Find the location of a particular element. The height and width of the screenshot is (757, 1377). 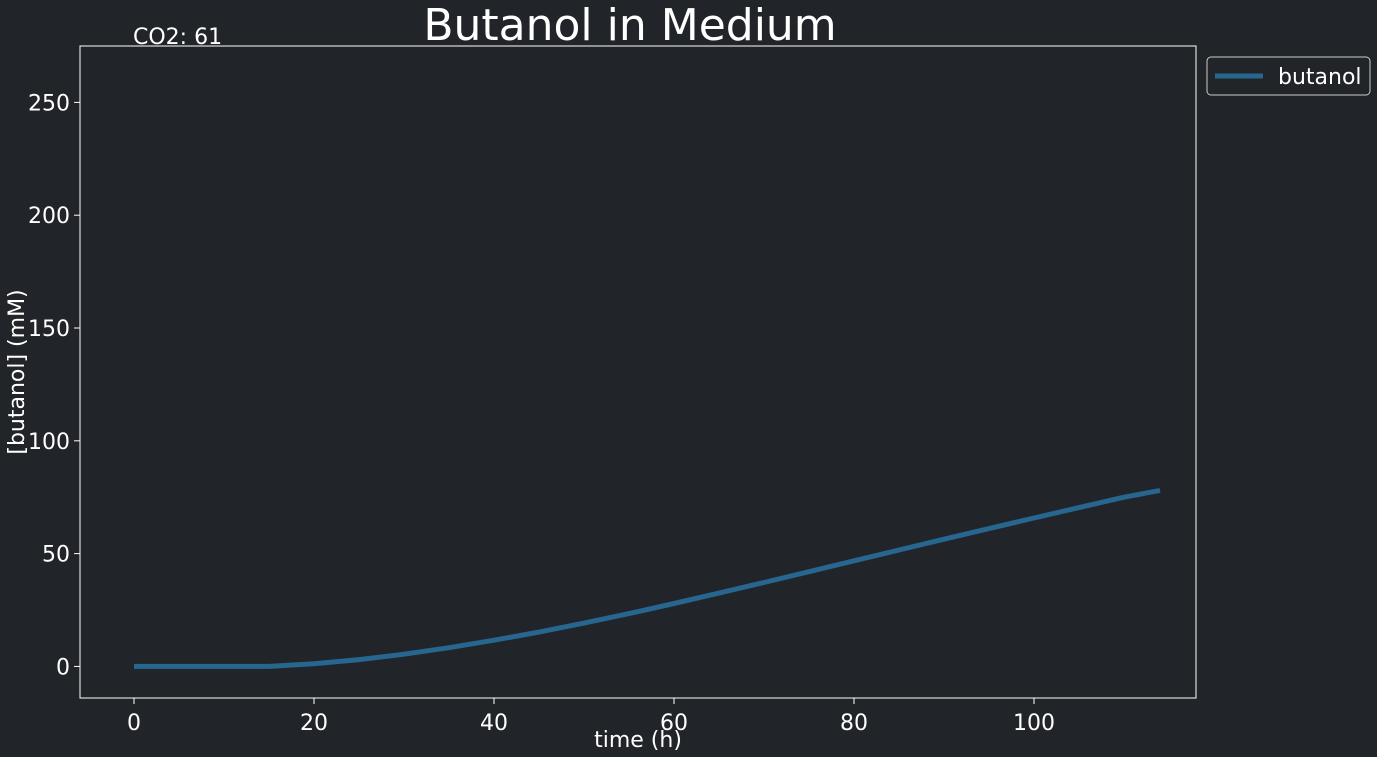

x-axis: 0 20 40 60 80 100 is located at coordinates (591, 717).